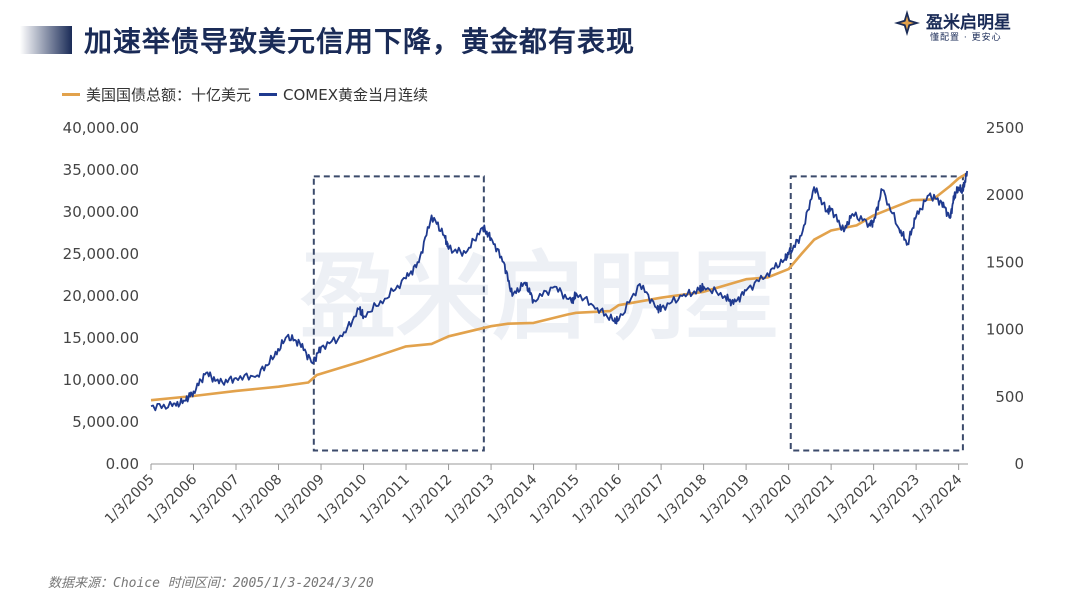  I want to click on legend-label-gold: COMEX黄金当月连续, so click(355, 95).